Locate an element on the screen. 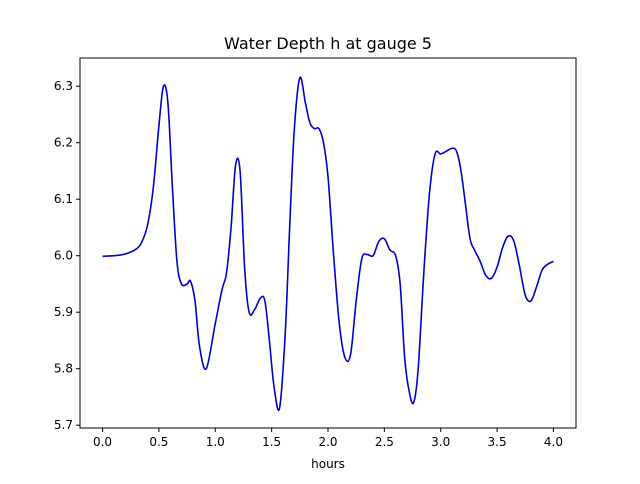  x-tick-label: 2.0 is located at coordinates (327, 442).